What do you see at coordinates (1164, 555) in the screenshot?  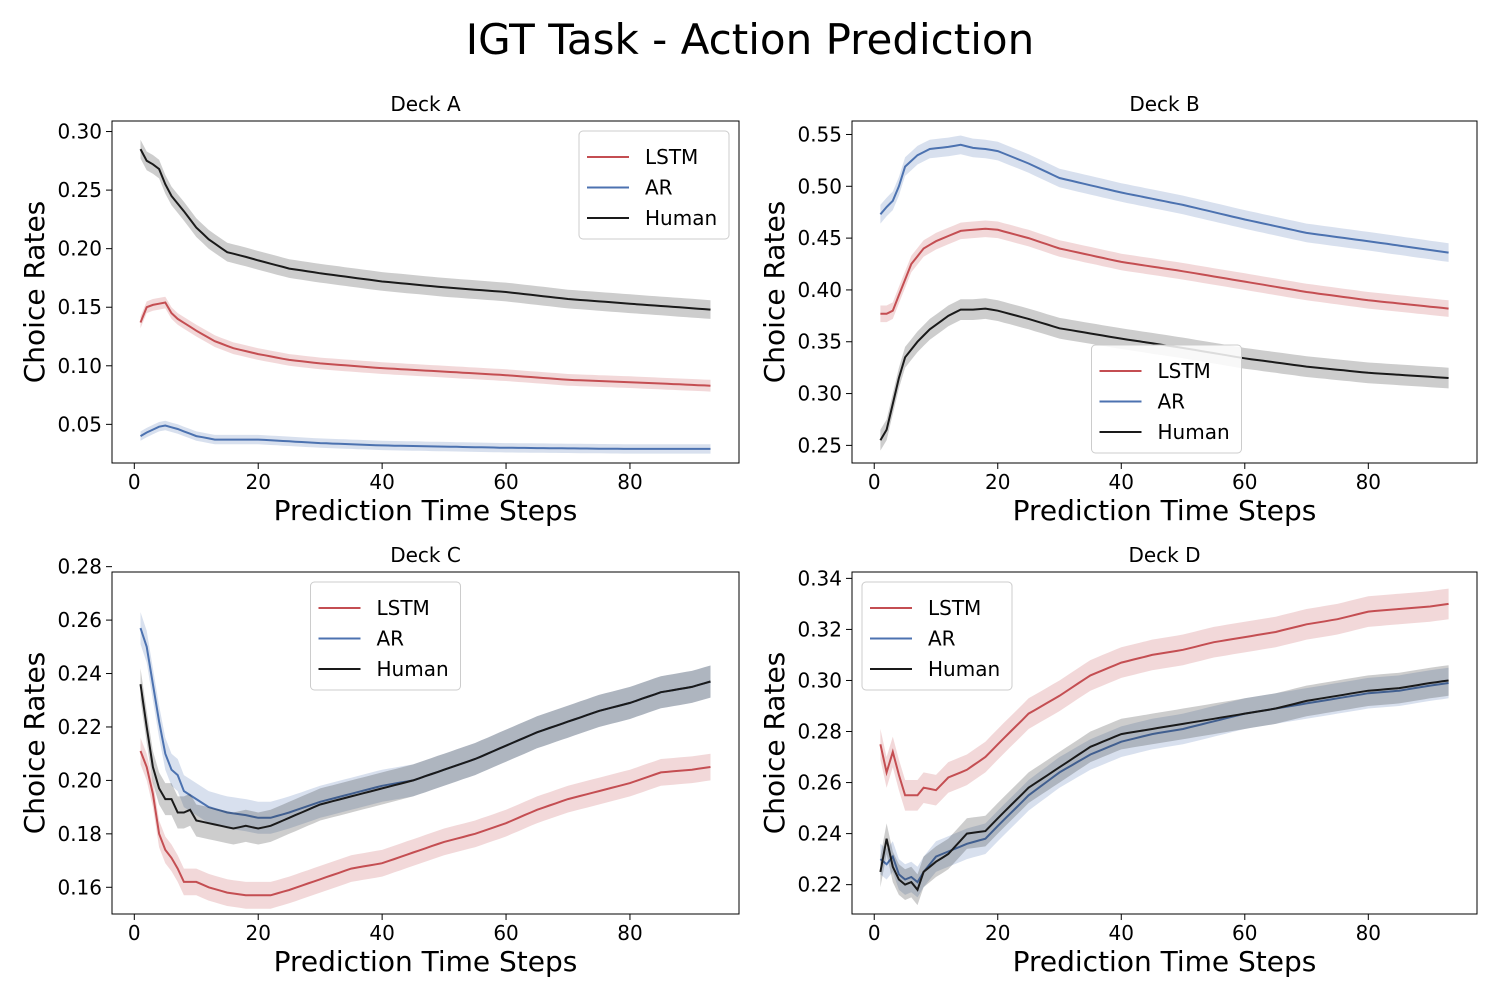 I see `panel-title: Deck D` at bounding box center [1164, 555].